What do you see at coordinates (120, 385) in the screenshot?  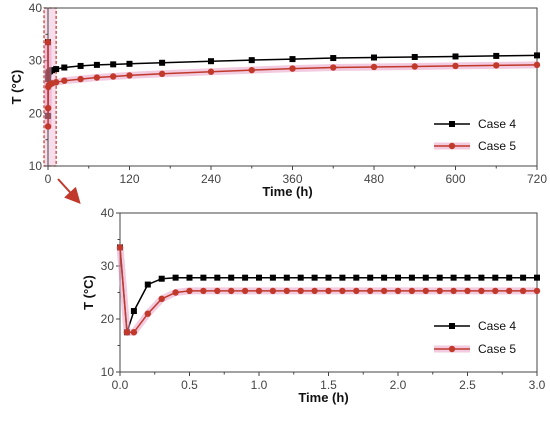 I see `x-tick-label: 0.0` at bounding box center [120, 385].